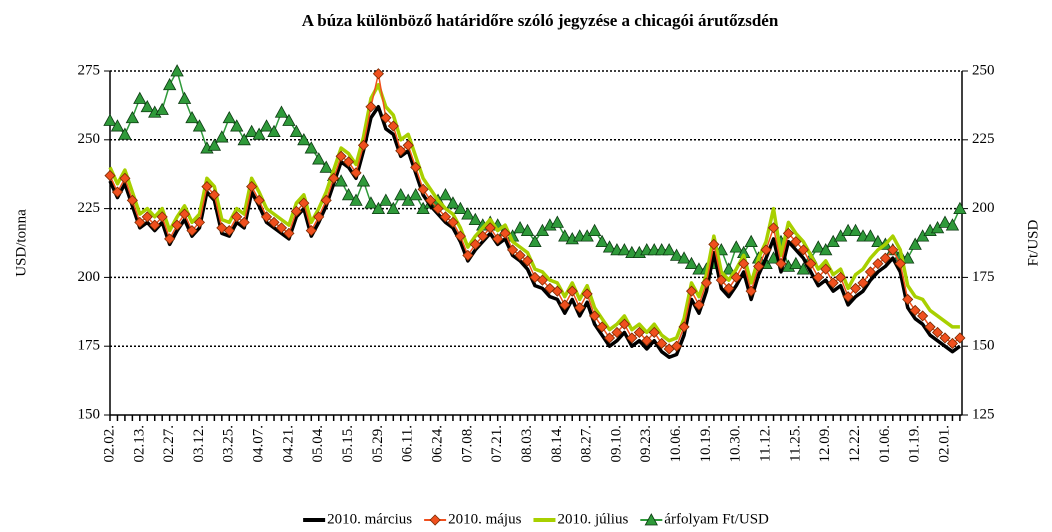 The image size is (1052, 532). Describe the element at coordinates (944, 444) in the screenshot. I see `x-tick-label: 02.01.` at that location.